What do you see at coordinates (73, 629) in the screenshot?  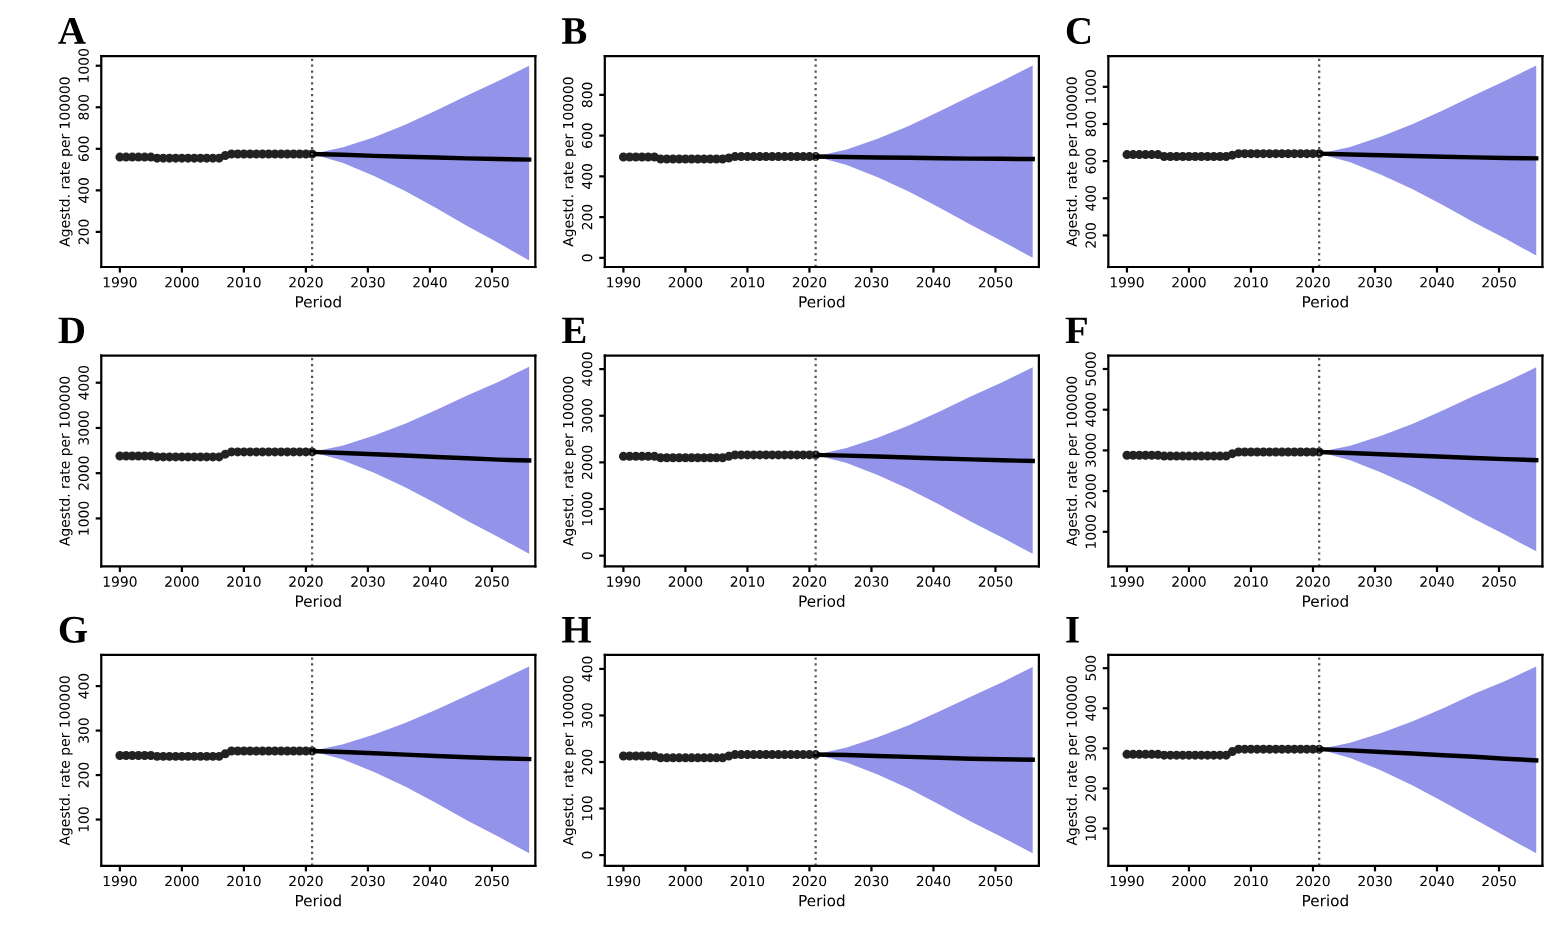 I see `chart-title: G` at bounding box center [73, 629].